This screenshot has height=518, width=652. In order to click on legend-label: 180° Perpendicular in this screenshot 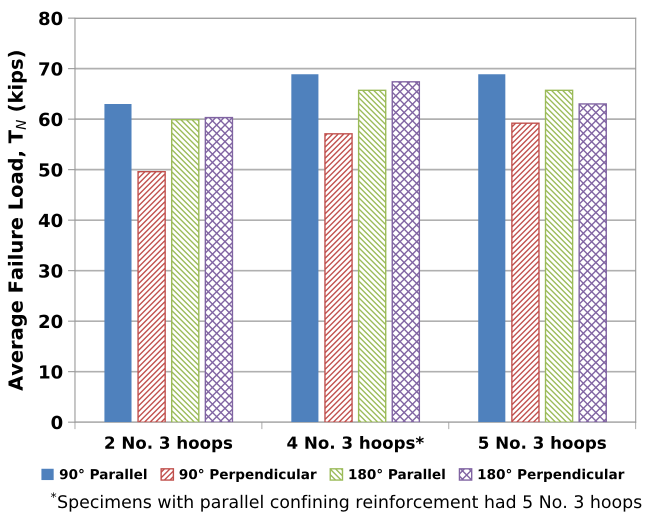, I will do `click(551, 475)`.